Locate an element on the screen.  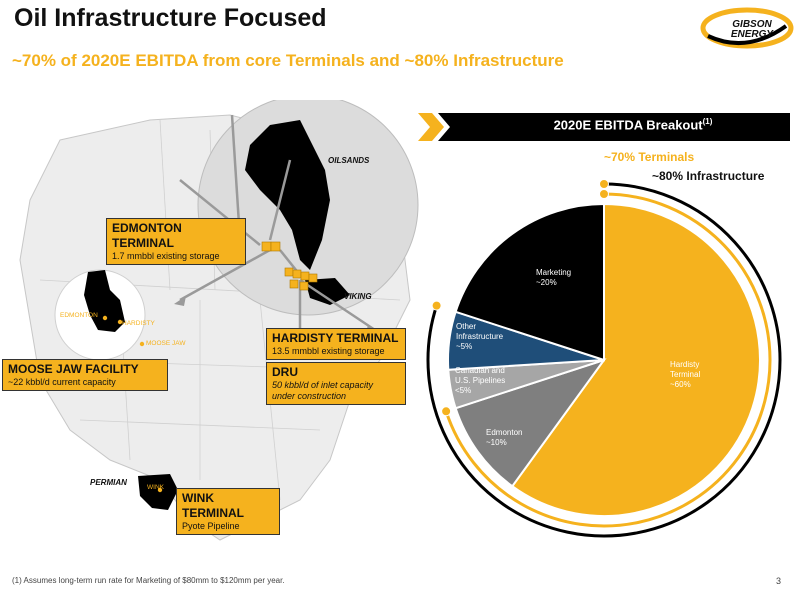
pie-label-marketing: Marketing ~20% is located at coordinates (553, 278).